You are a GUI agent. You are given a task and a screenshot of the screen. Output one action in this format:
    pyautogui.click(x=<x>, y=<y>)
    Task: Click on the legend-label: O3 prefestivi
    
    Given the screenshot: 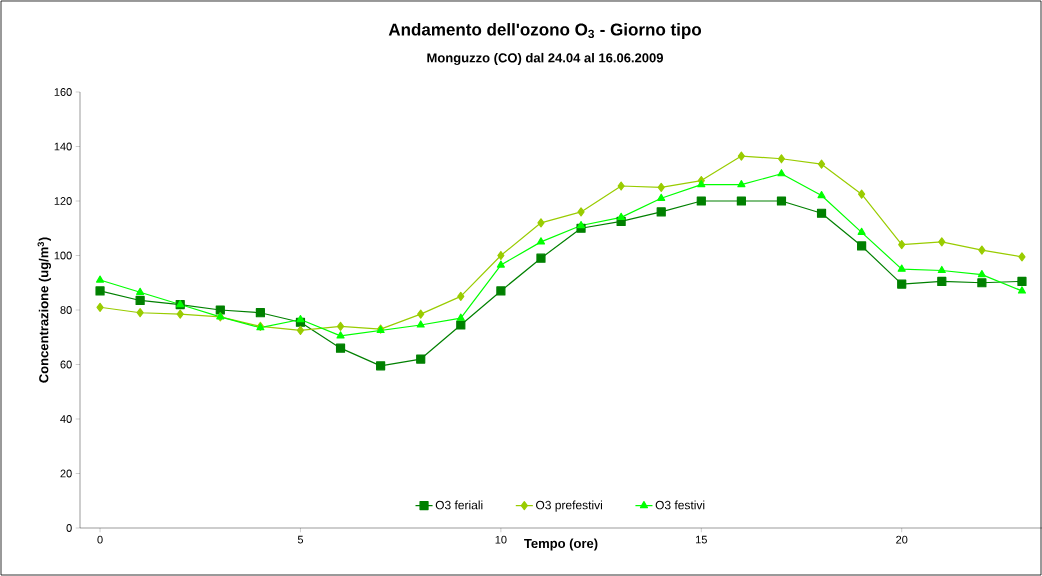 What is the action you would take?
    pyautogui.click(x=569, y=506)
    